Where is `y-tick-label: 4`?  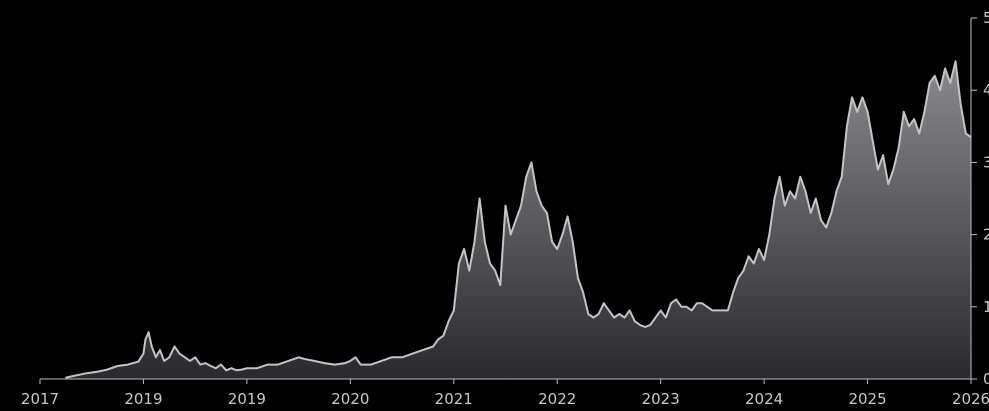 y-tick-label: 4 is located at coordinates (986, 90).